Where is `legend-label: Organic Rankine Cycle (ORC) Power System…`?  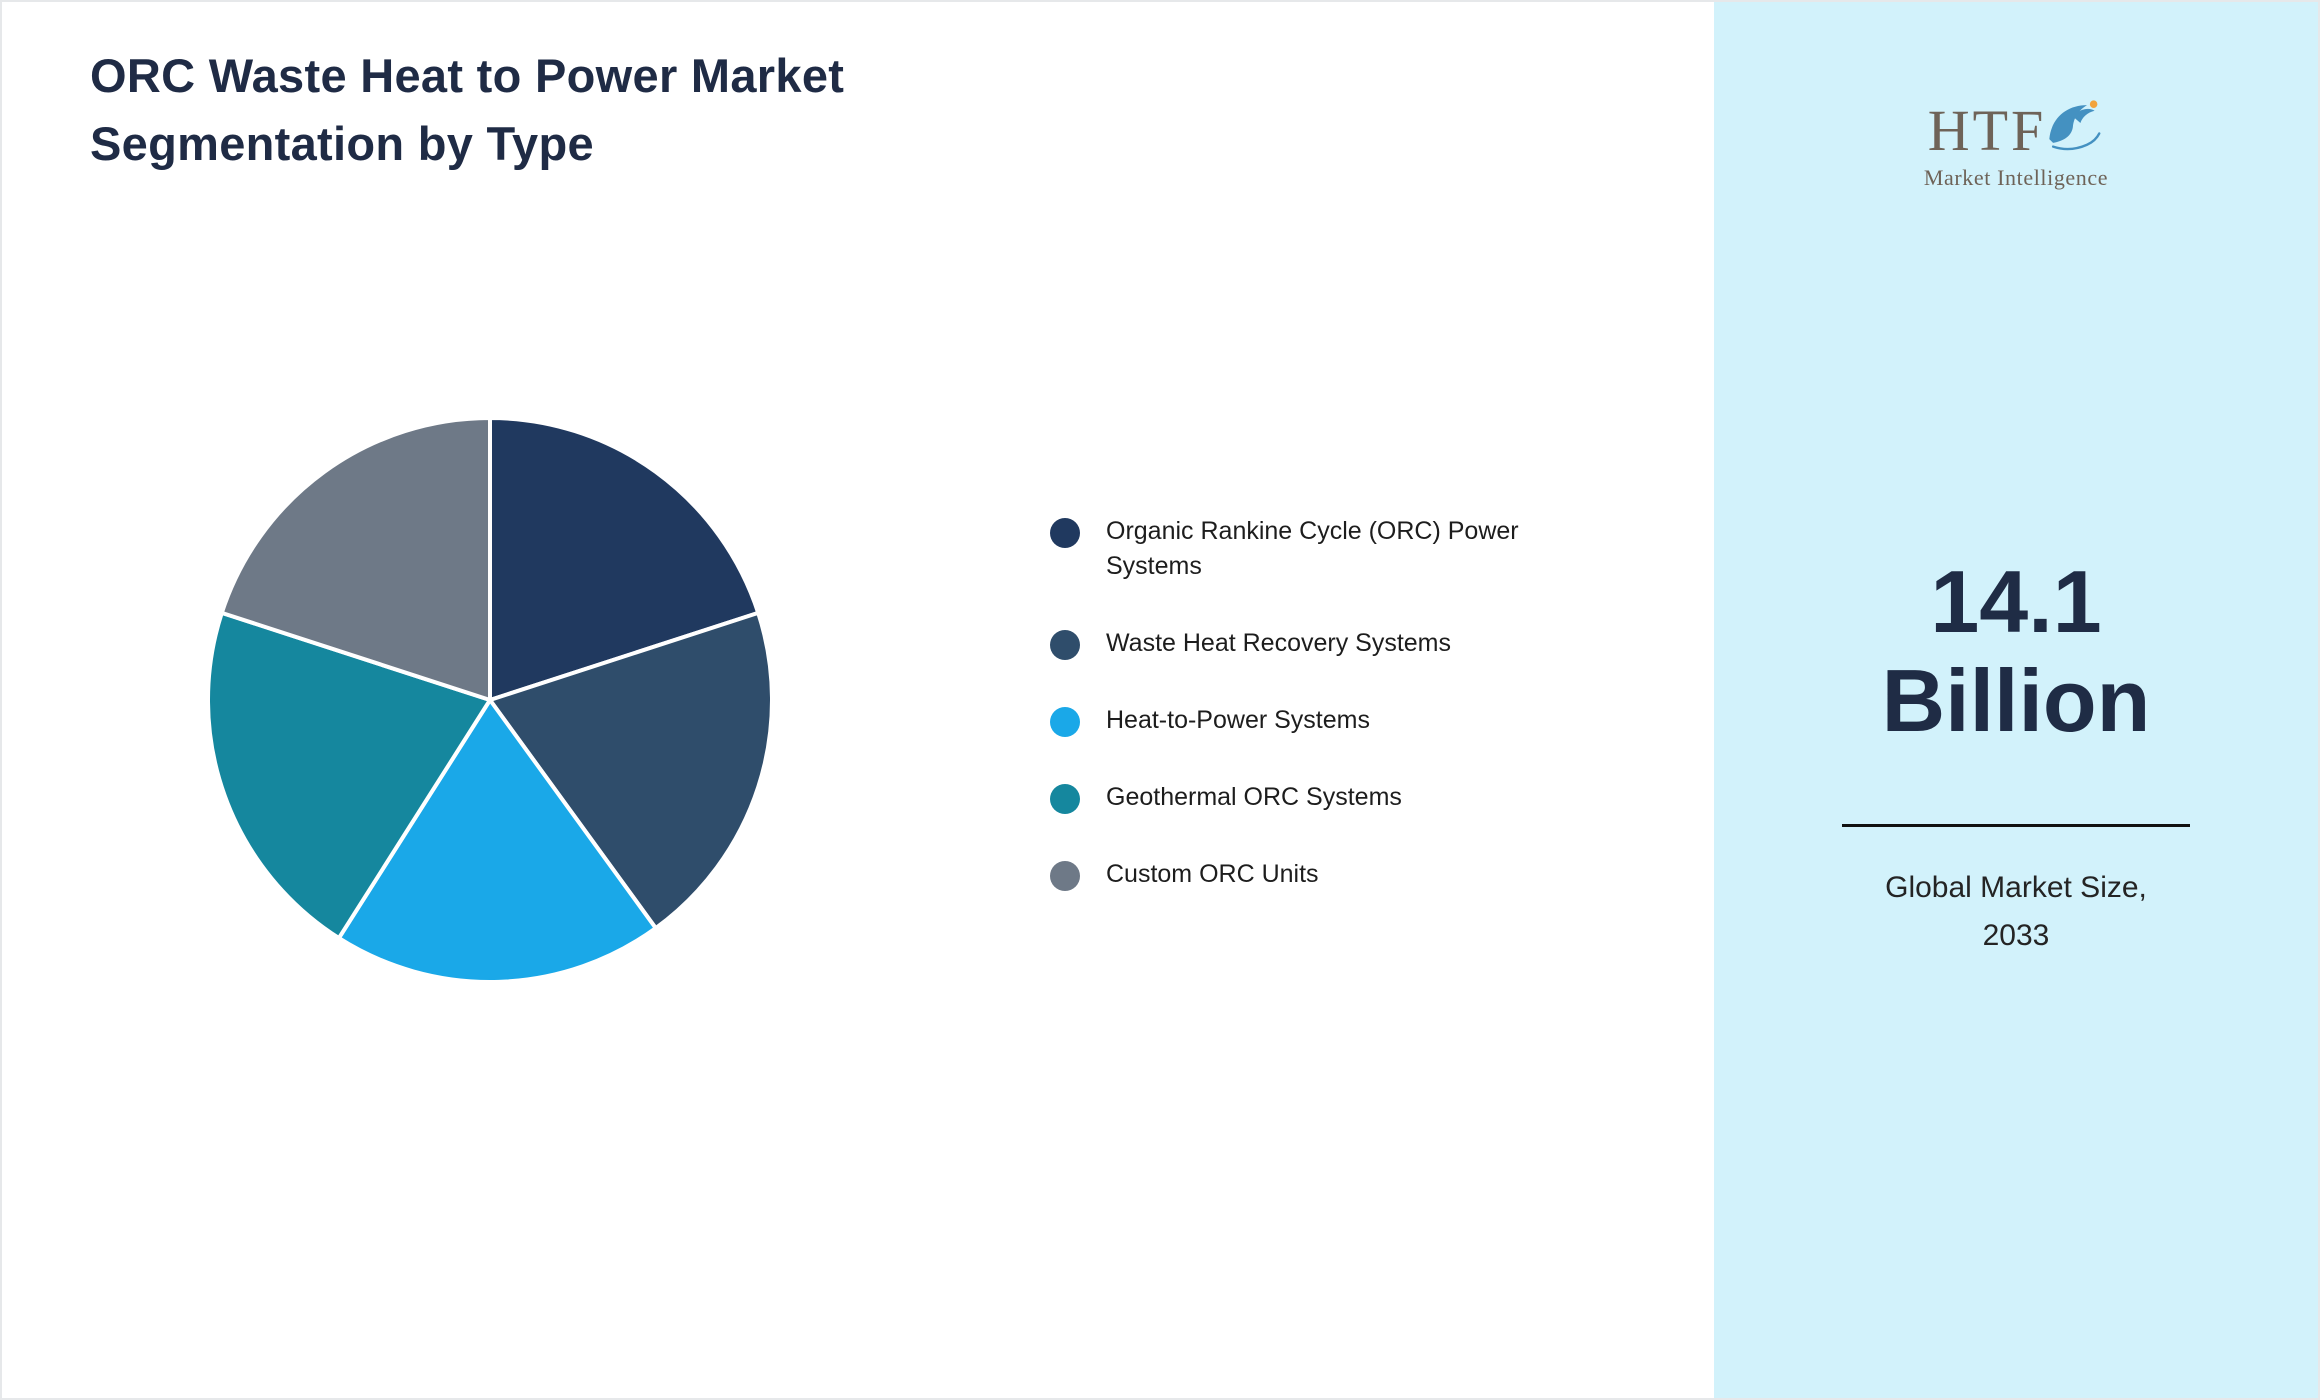
legend-label: Organic Rankine Cycle (ORC) Power System… is located at coordinates (1312, 548).